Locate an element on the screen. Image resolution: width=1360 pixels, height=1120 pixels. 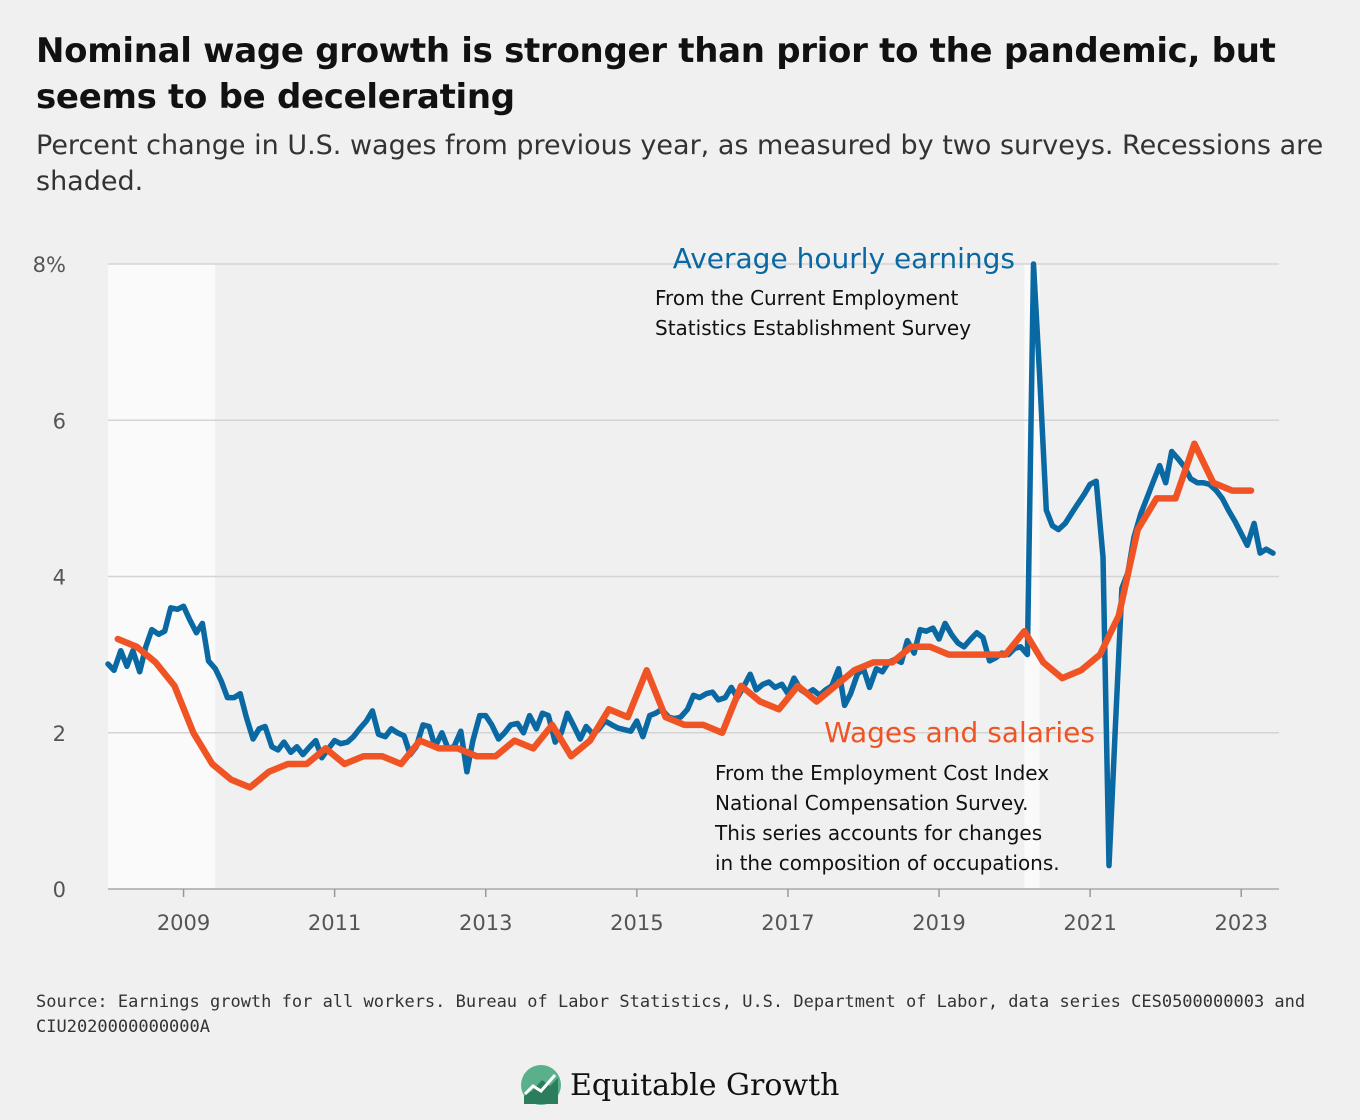
brand: Equitable Growth is located at coordinates (679, 1085).